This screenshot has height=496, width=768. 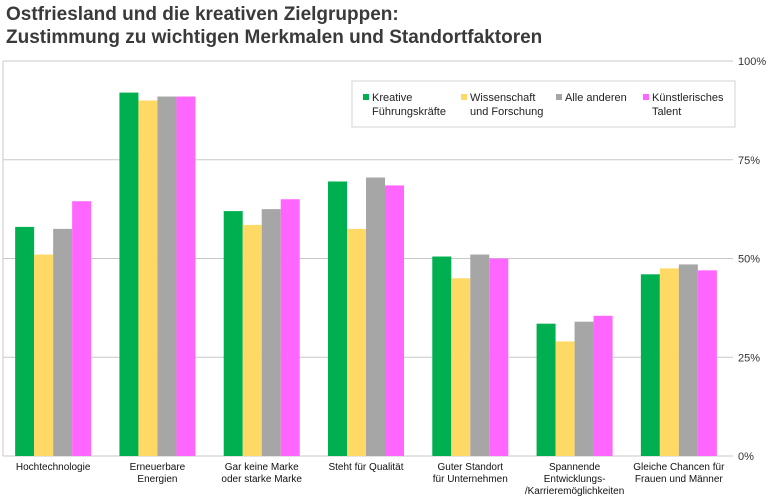 I want to click on legend-box, so click(x=543, y=104).